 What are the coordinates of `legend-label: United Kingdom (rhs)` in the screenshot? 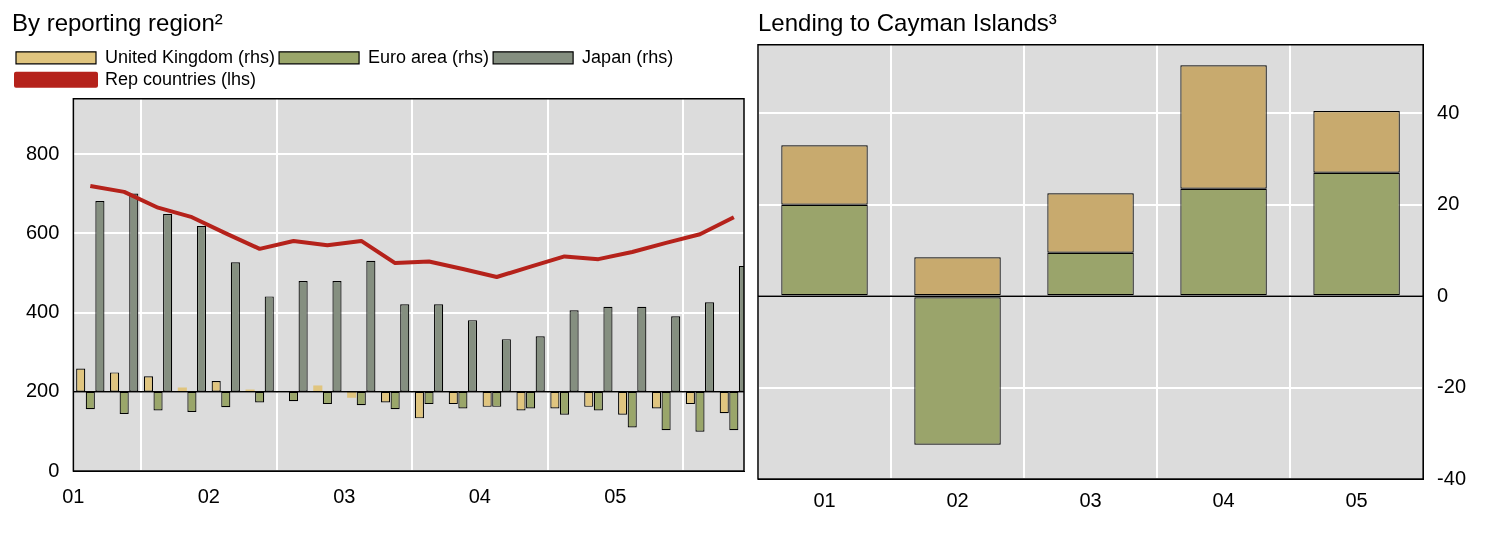 It's located at (190, 56).